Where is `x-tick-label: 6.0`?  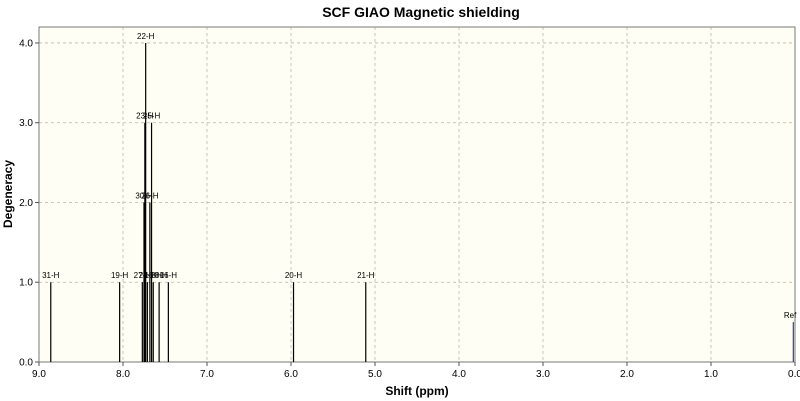 x-tick-label: 6.0 is located at coordinates (291, 374).